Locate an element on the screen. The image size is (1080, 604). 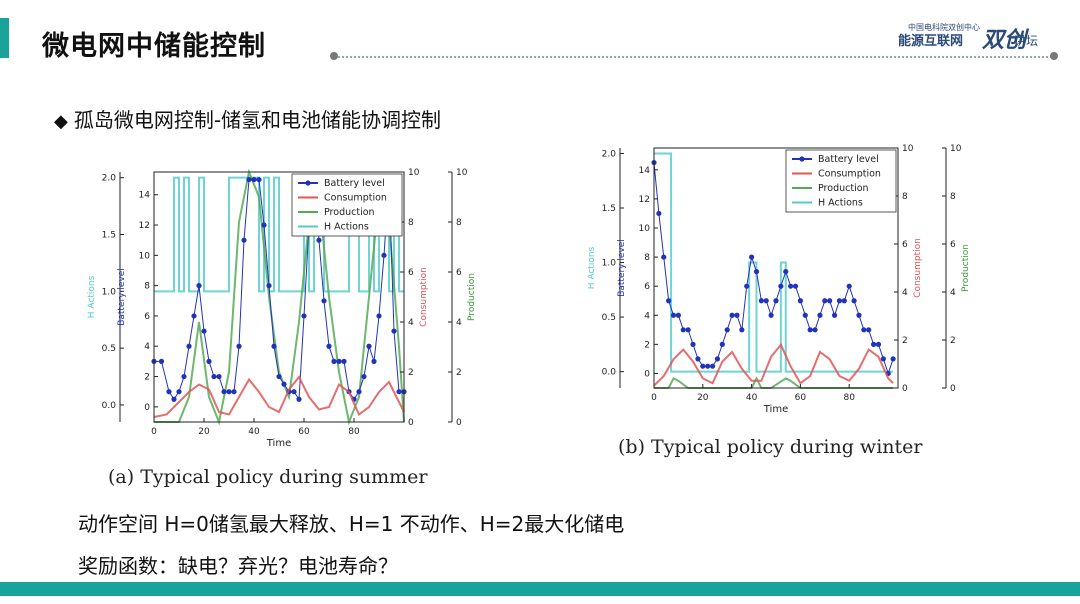
y-tick-label: 1.0 is located at coordinates (109, 292).